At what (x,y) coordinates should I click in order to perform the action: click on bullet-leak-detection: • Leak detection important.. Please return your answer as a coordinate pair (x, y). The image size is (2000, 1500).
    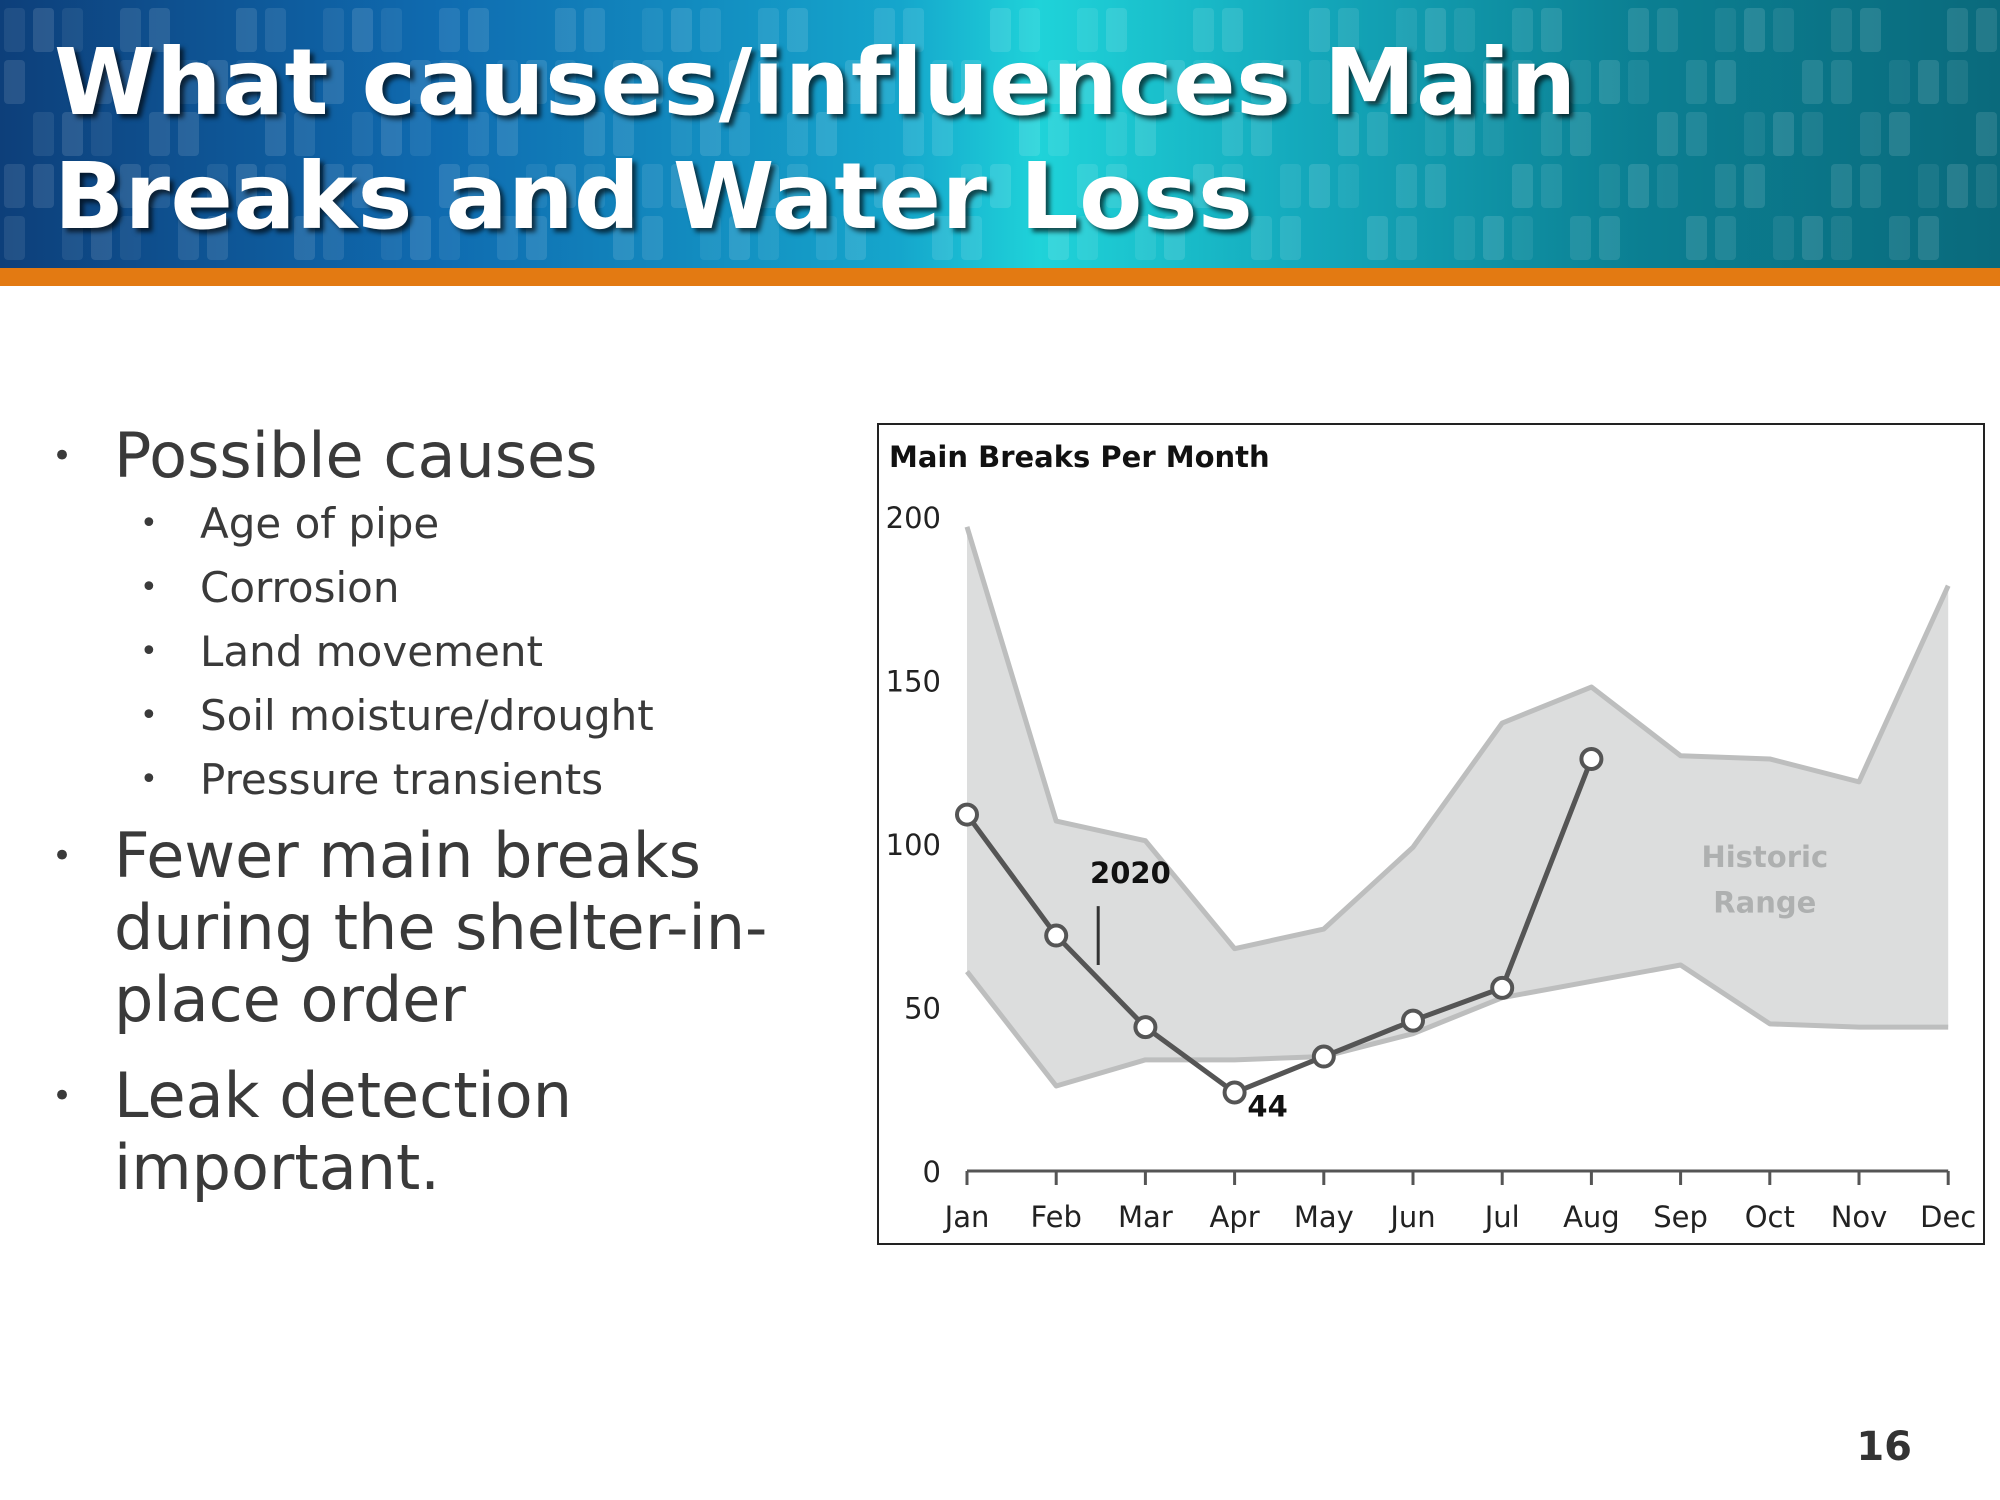
    Looking at the image, I should click on (430, 1132).